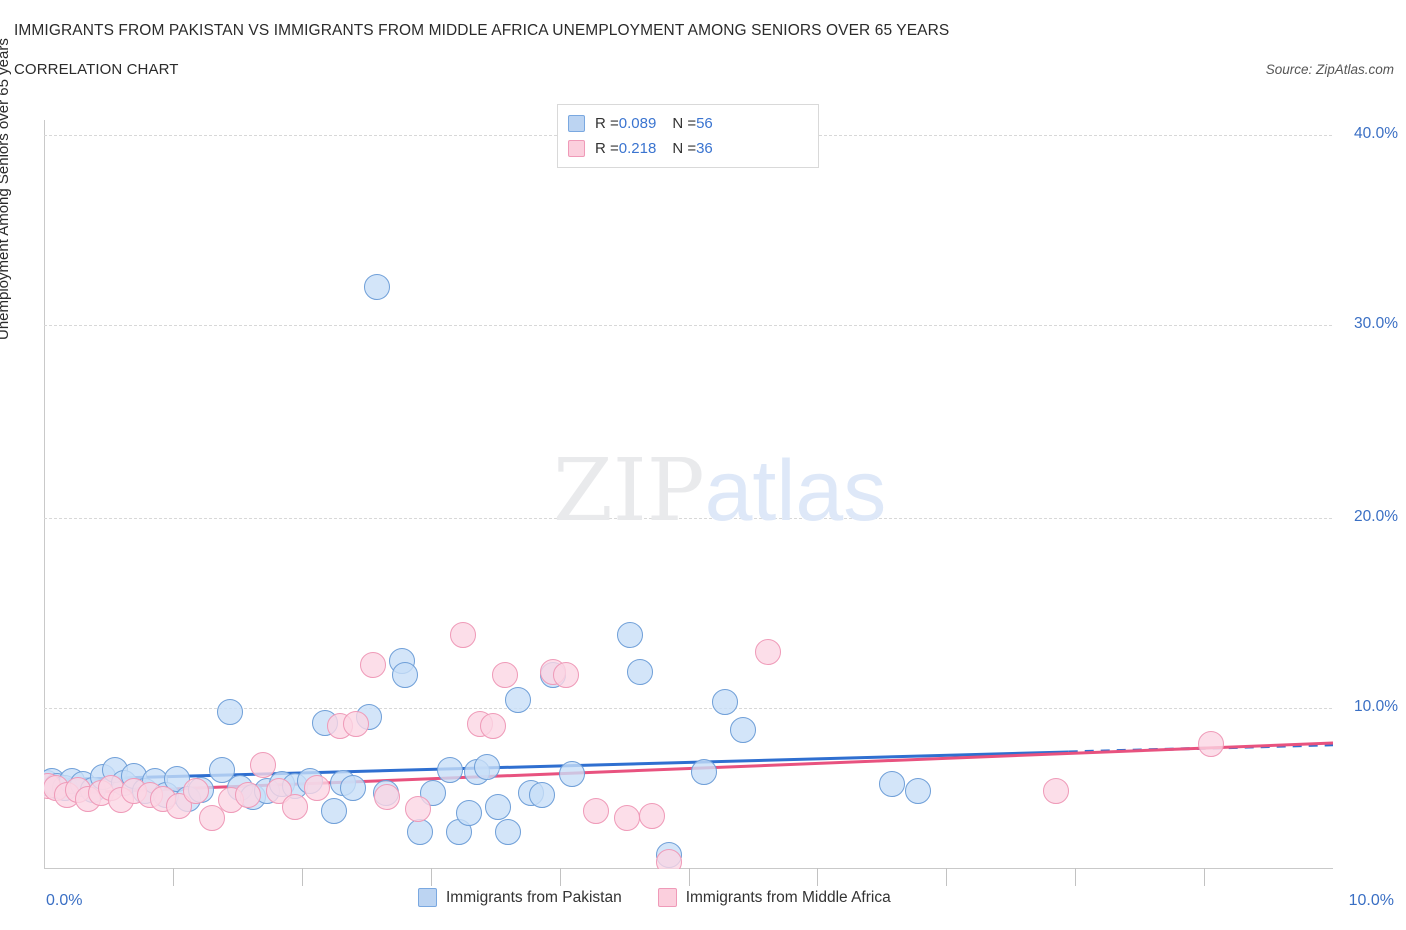 The width and height of the screenshot is (1406, 930). I want to click on legend-swatch-middle-africa, so click(667, 897).